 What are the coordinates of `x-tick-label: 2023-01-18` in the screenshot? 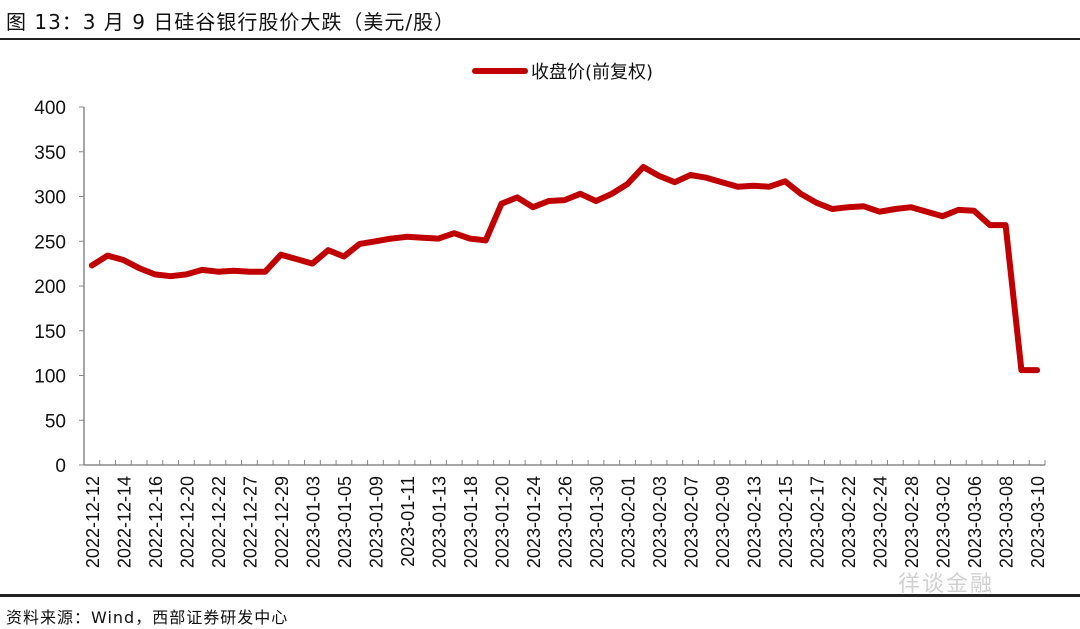 It's located at (471, 522).